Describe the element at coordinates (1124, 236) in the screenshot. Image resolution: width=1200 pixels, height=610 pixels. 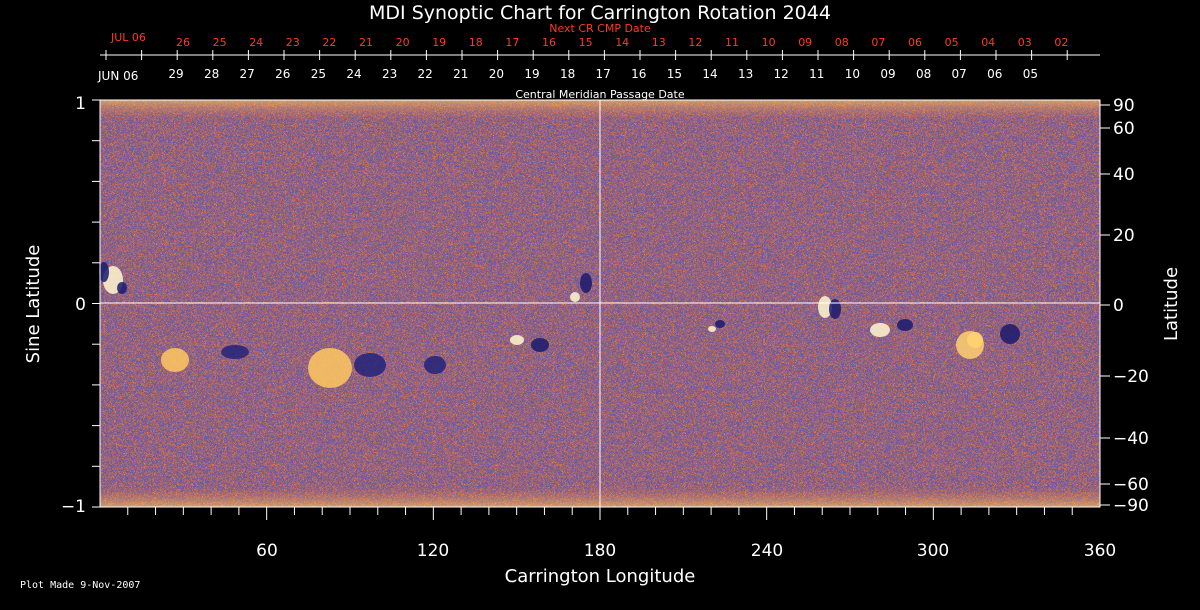
I see `y-right-tick-label: 20` at that location.